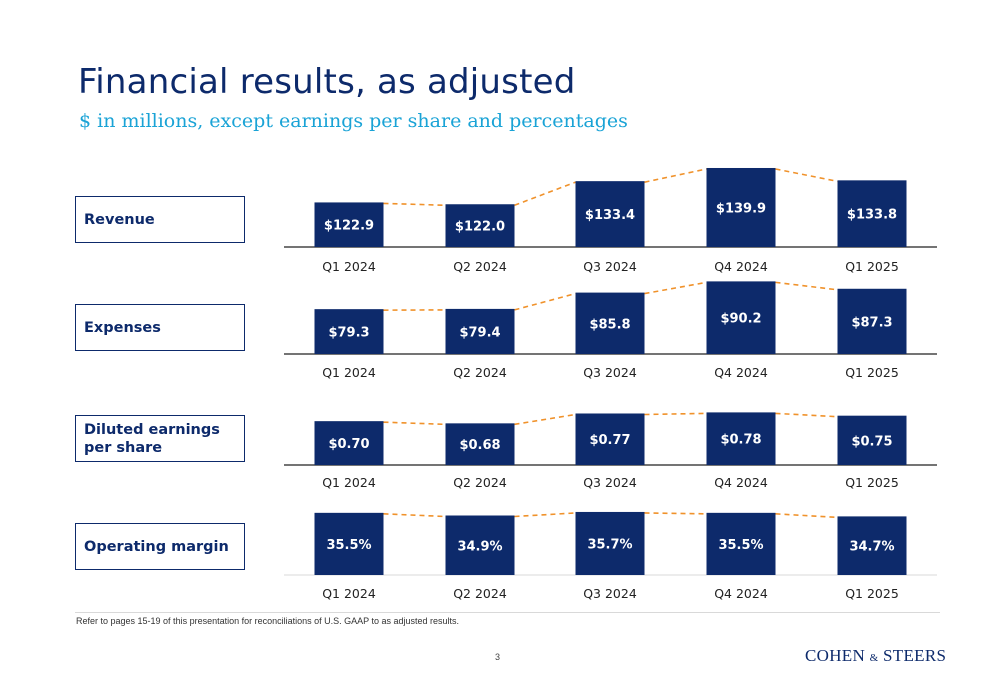 This screenshot has width=1000, height=685. What do you see at coordinates (480, 593) in the screenshot?
I see `margin-tick-label: Q2 2024` at bounding box center [480, 593].